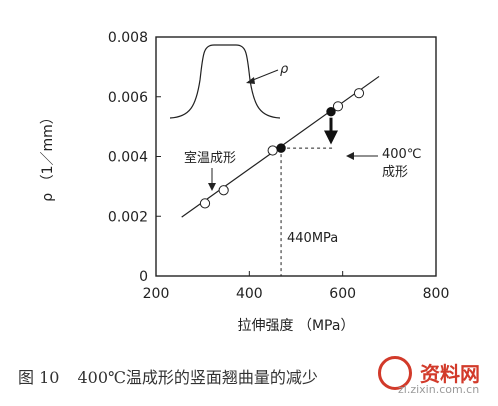 This screenshot has width=498, height=406. What do you see at coordinates (250, 80) in the screenshot?
I see `inset-pointer-arrowhead` at bounding box center [250, 80].